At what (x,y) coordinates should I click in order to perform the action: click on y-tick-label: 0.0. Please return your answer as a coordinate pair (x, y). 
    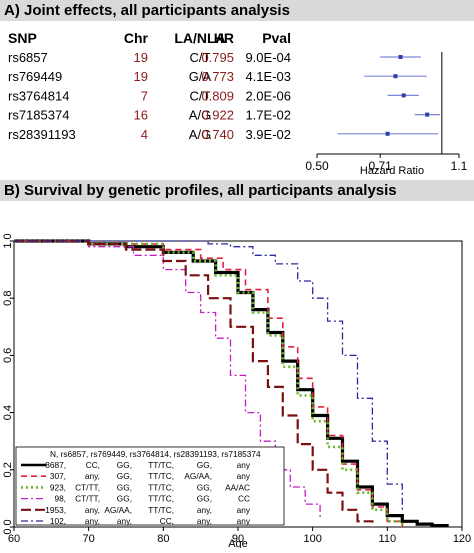
    Looking at the image, I should click on (8, 526).